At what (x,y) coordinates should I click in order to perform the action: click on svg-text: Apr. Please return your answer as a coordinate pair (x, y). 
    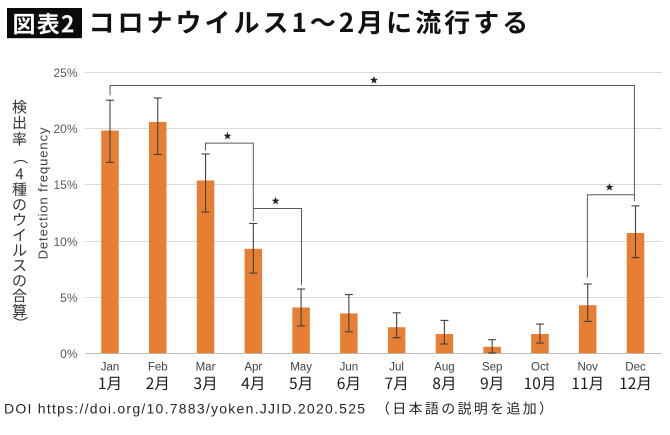
    Looking at the image, I should click on (253, 368).